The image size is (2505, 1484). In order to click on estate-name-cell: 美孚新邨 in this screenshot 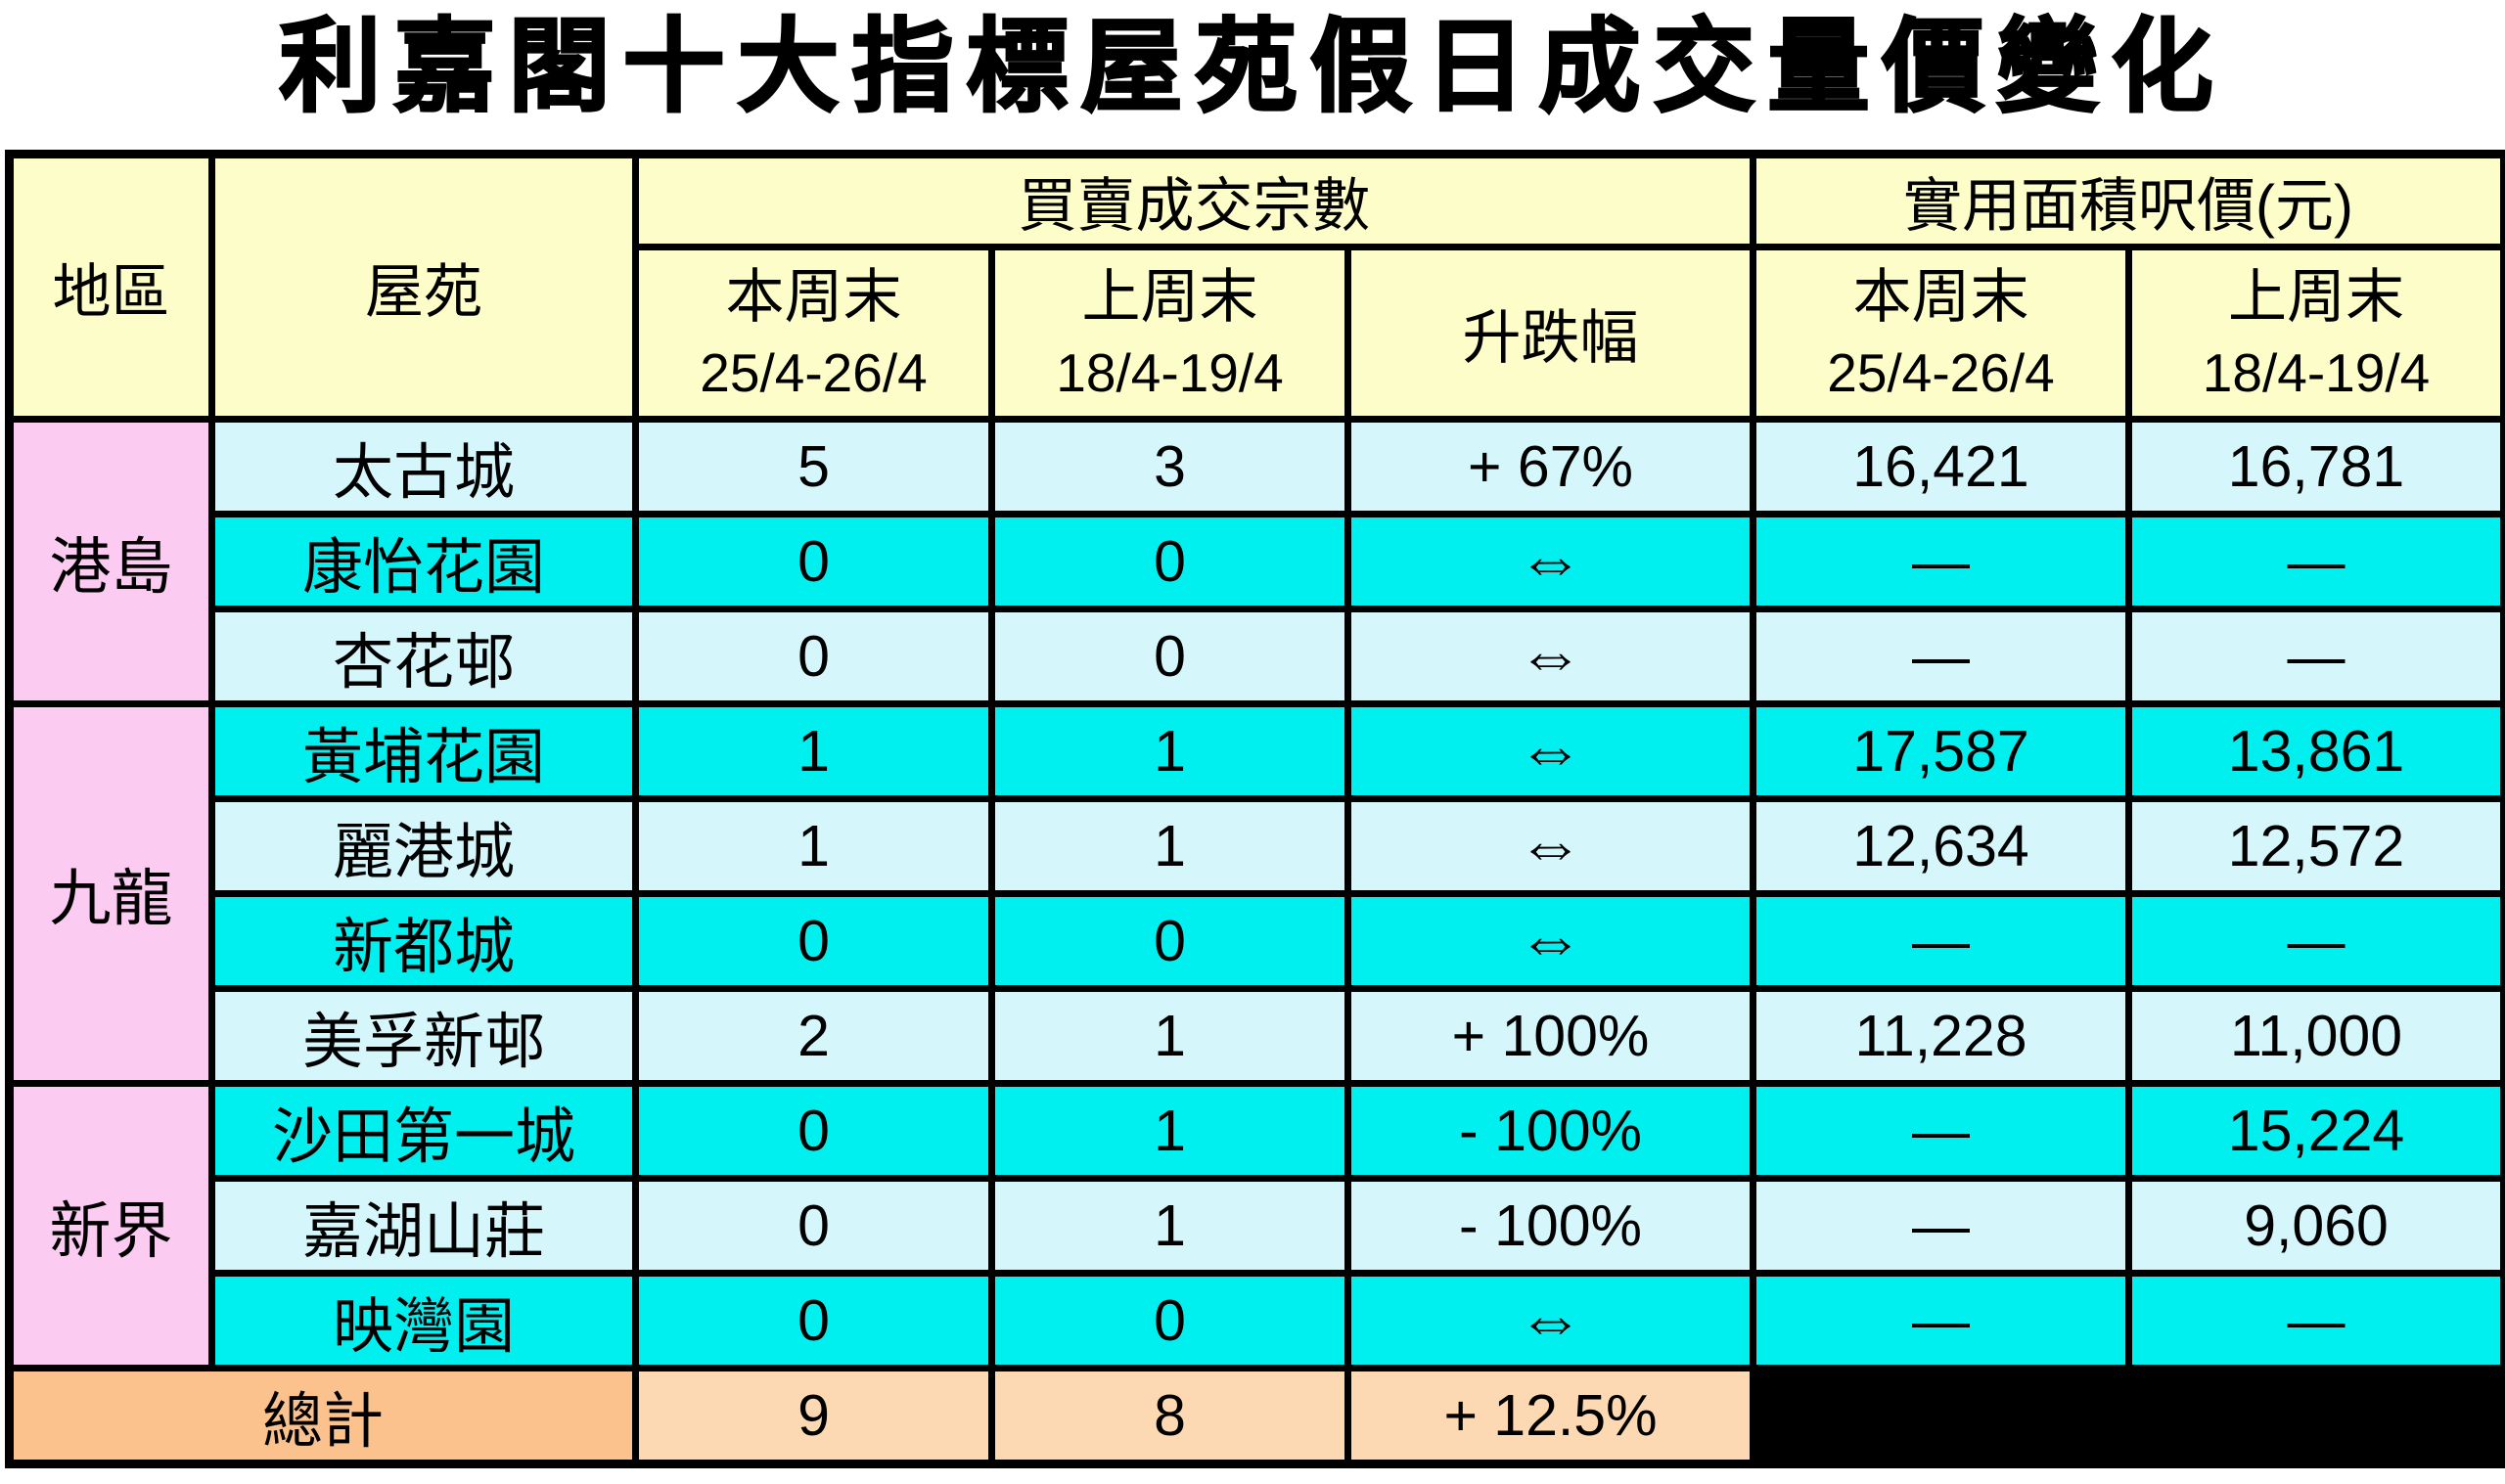, I will do `click(423, 1036)`.